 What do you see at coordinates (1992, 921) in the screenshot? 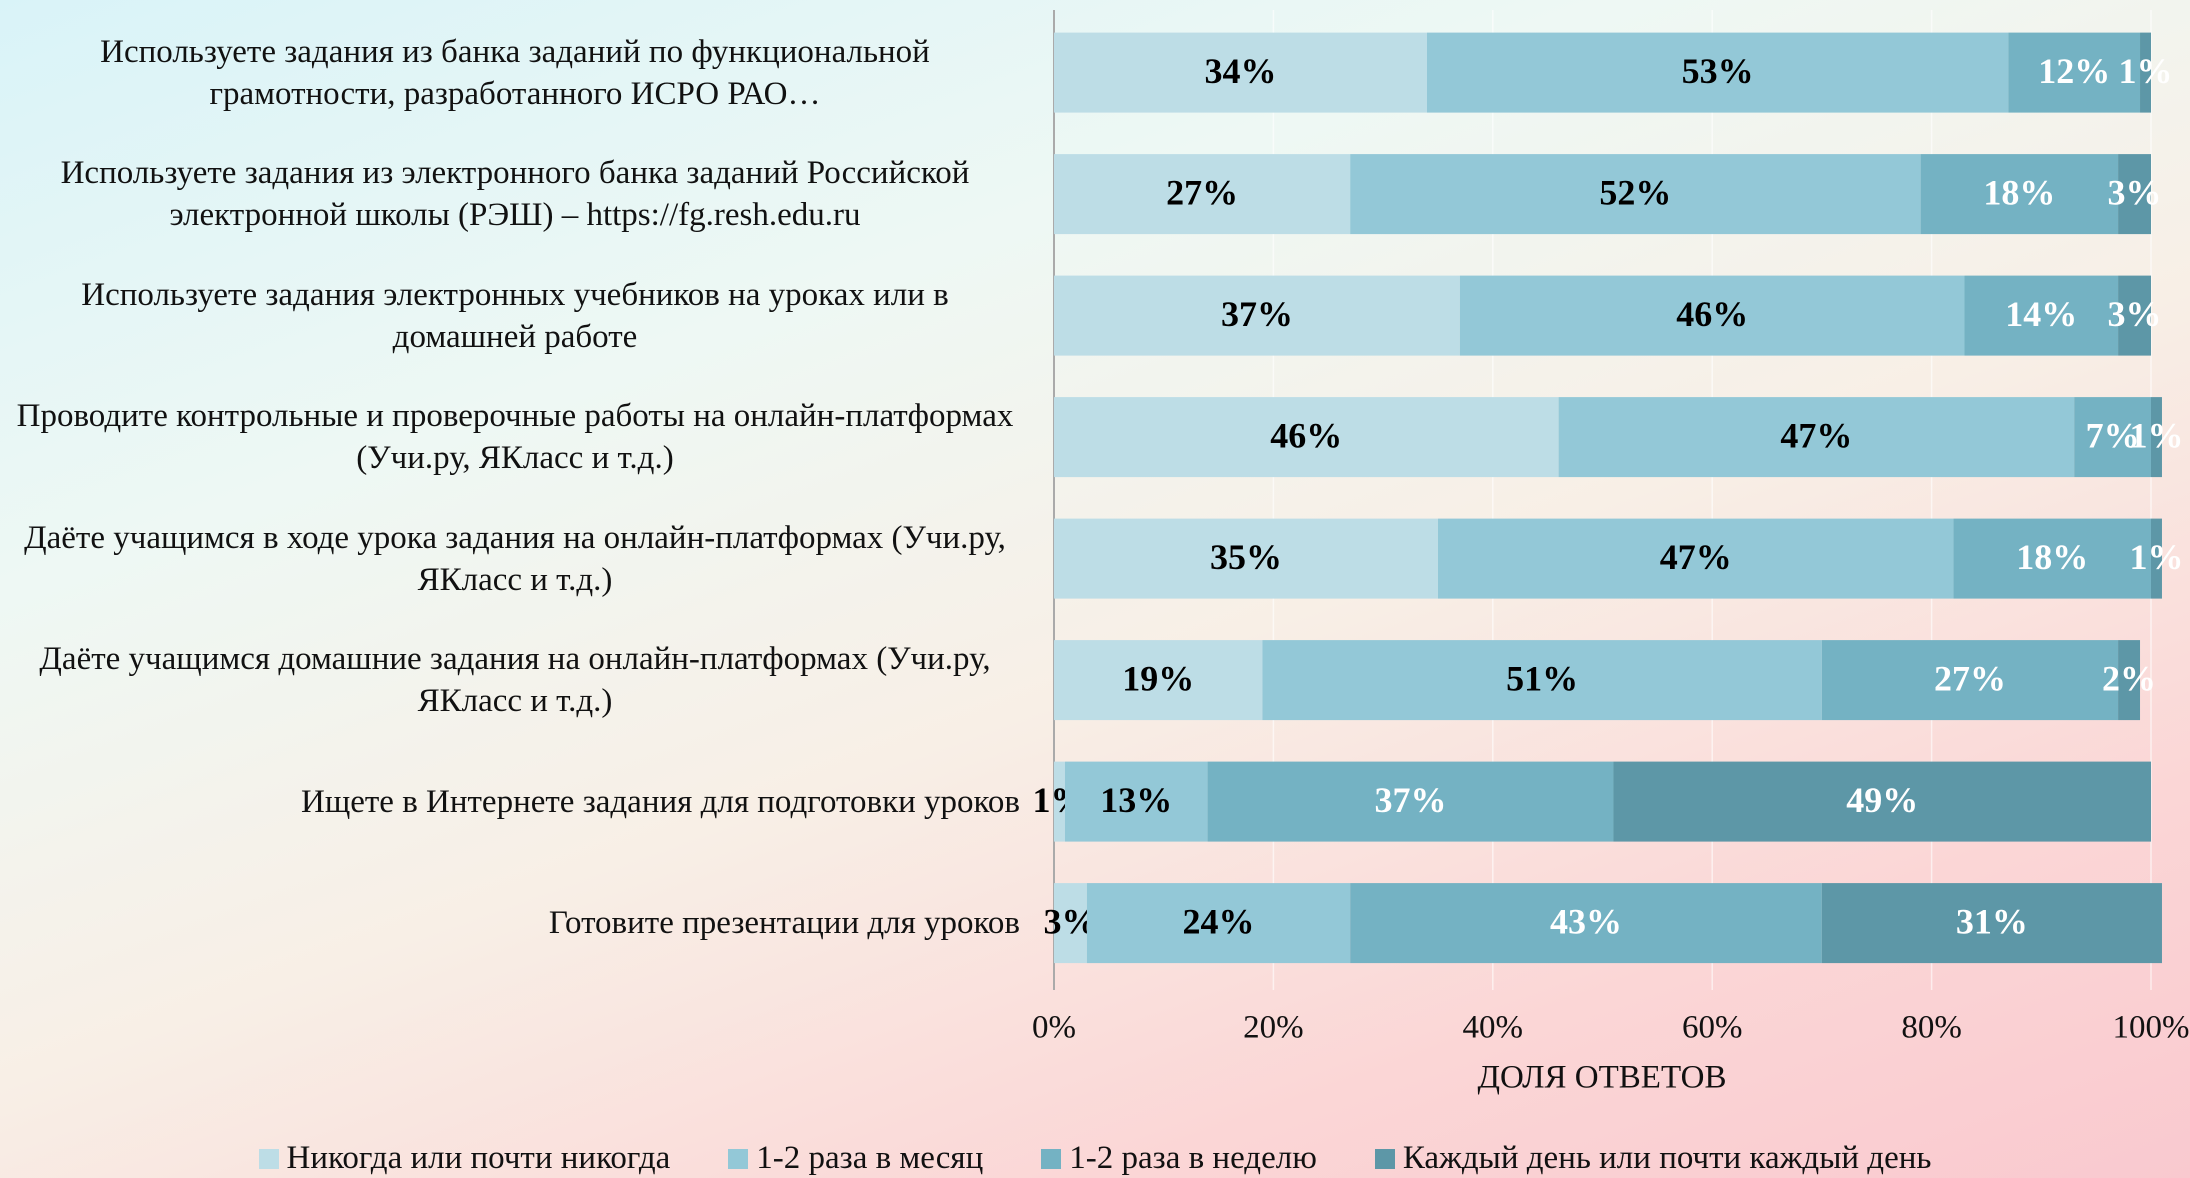
I see `data-label: 31%` at bounding box center [1992, 921].